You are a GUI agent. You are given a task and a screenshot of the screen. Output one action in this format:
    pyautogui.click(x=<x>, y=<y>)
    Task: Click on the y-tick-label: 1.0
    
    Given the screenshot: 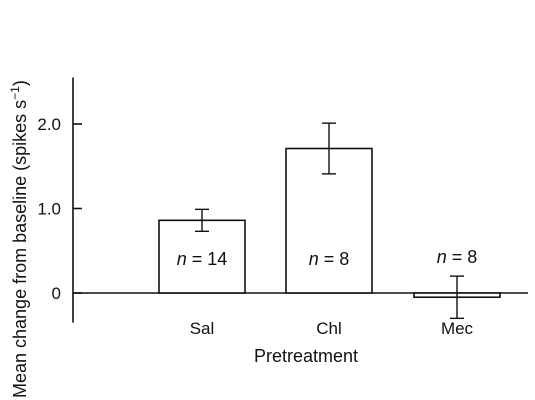 What is the action you would take?
    pyautogui.click(x=49, y=209)
    